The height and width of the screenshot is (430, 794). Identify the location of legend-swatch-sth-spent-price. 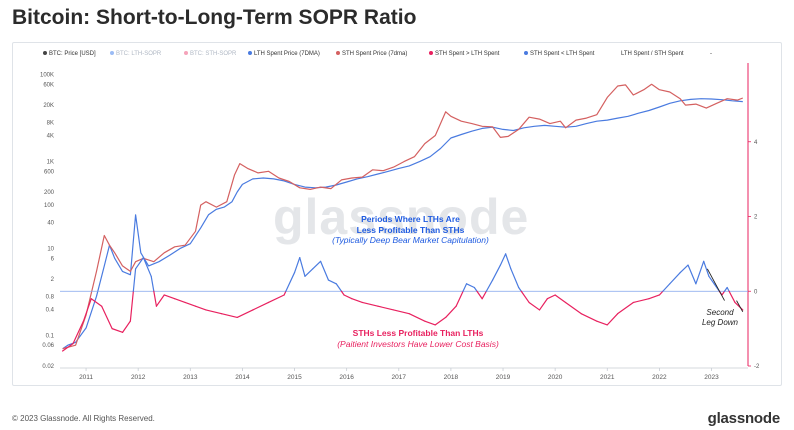
(338, 53).